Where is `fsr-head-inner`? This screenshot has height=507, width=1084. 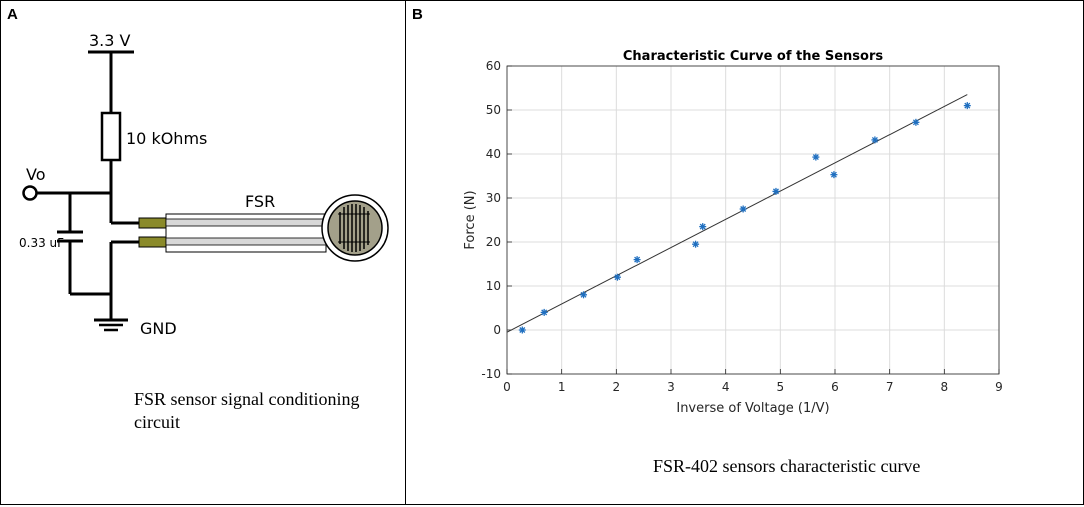 fsr-head-inner is located at coordinates (355, 228).